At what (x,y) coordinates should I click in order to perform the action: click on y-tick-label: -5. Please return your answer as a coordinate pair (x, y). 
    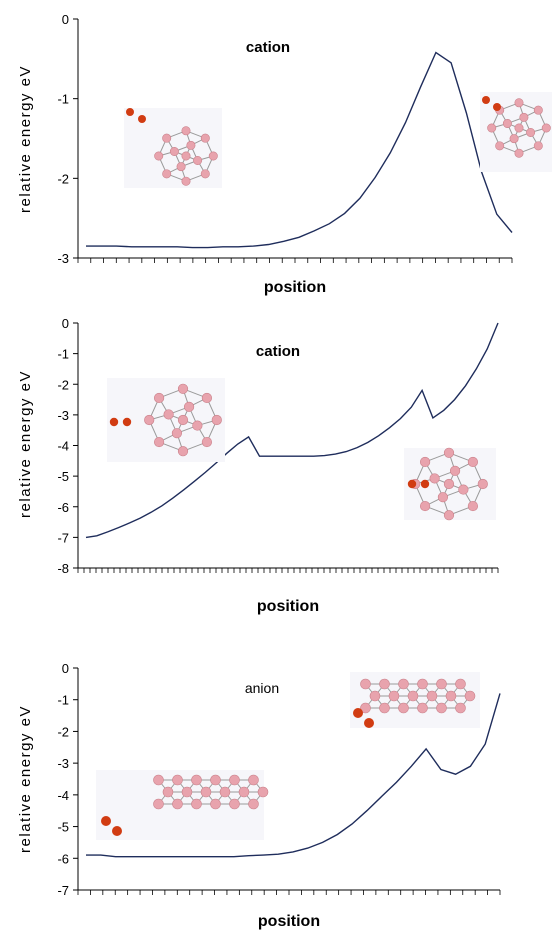
    Looking at the image, I should click on (63, 476).